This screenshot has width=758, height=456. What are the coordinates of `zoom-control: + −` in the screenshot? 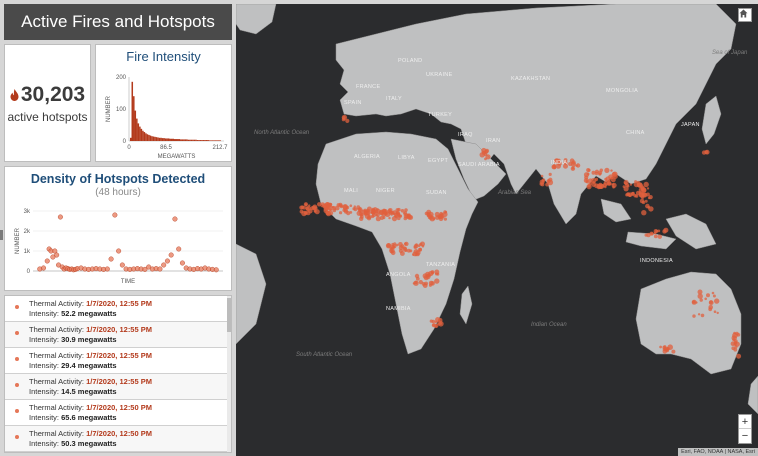 It's located at (745, 429).